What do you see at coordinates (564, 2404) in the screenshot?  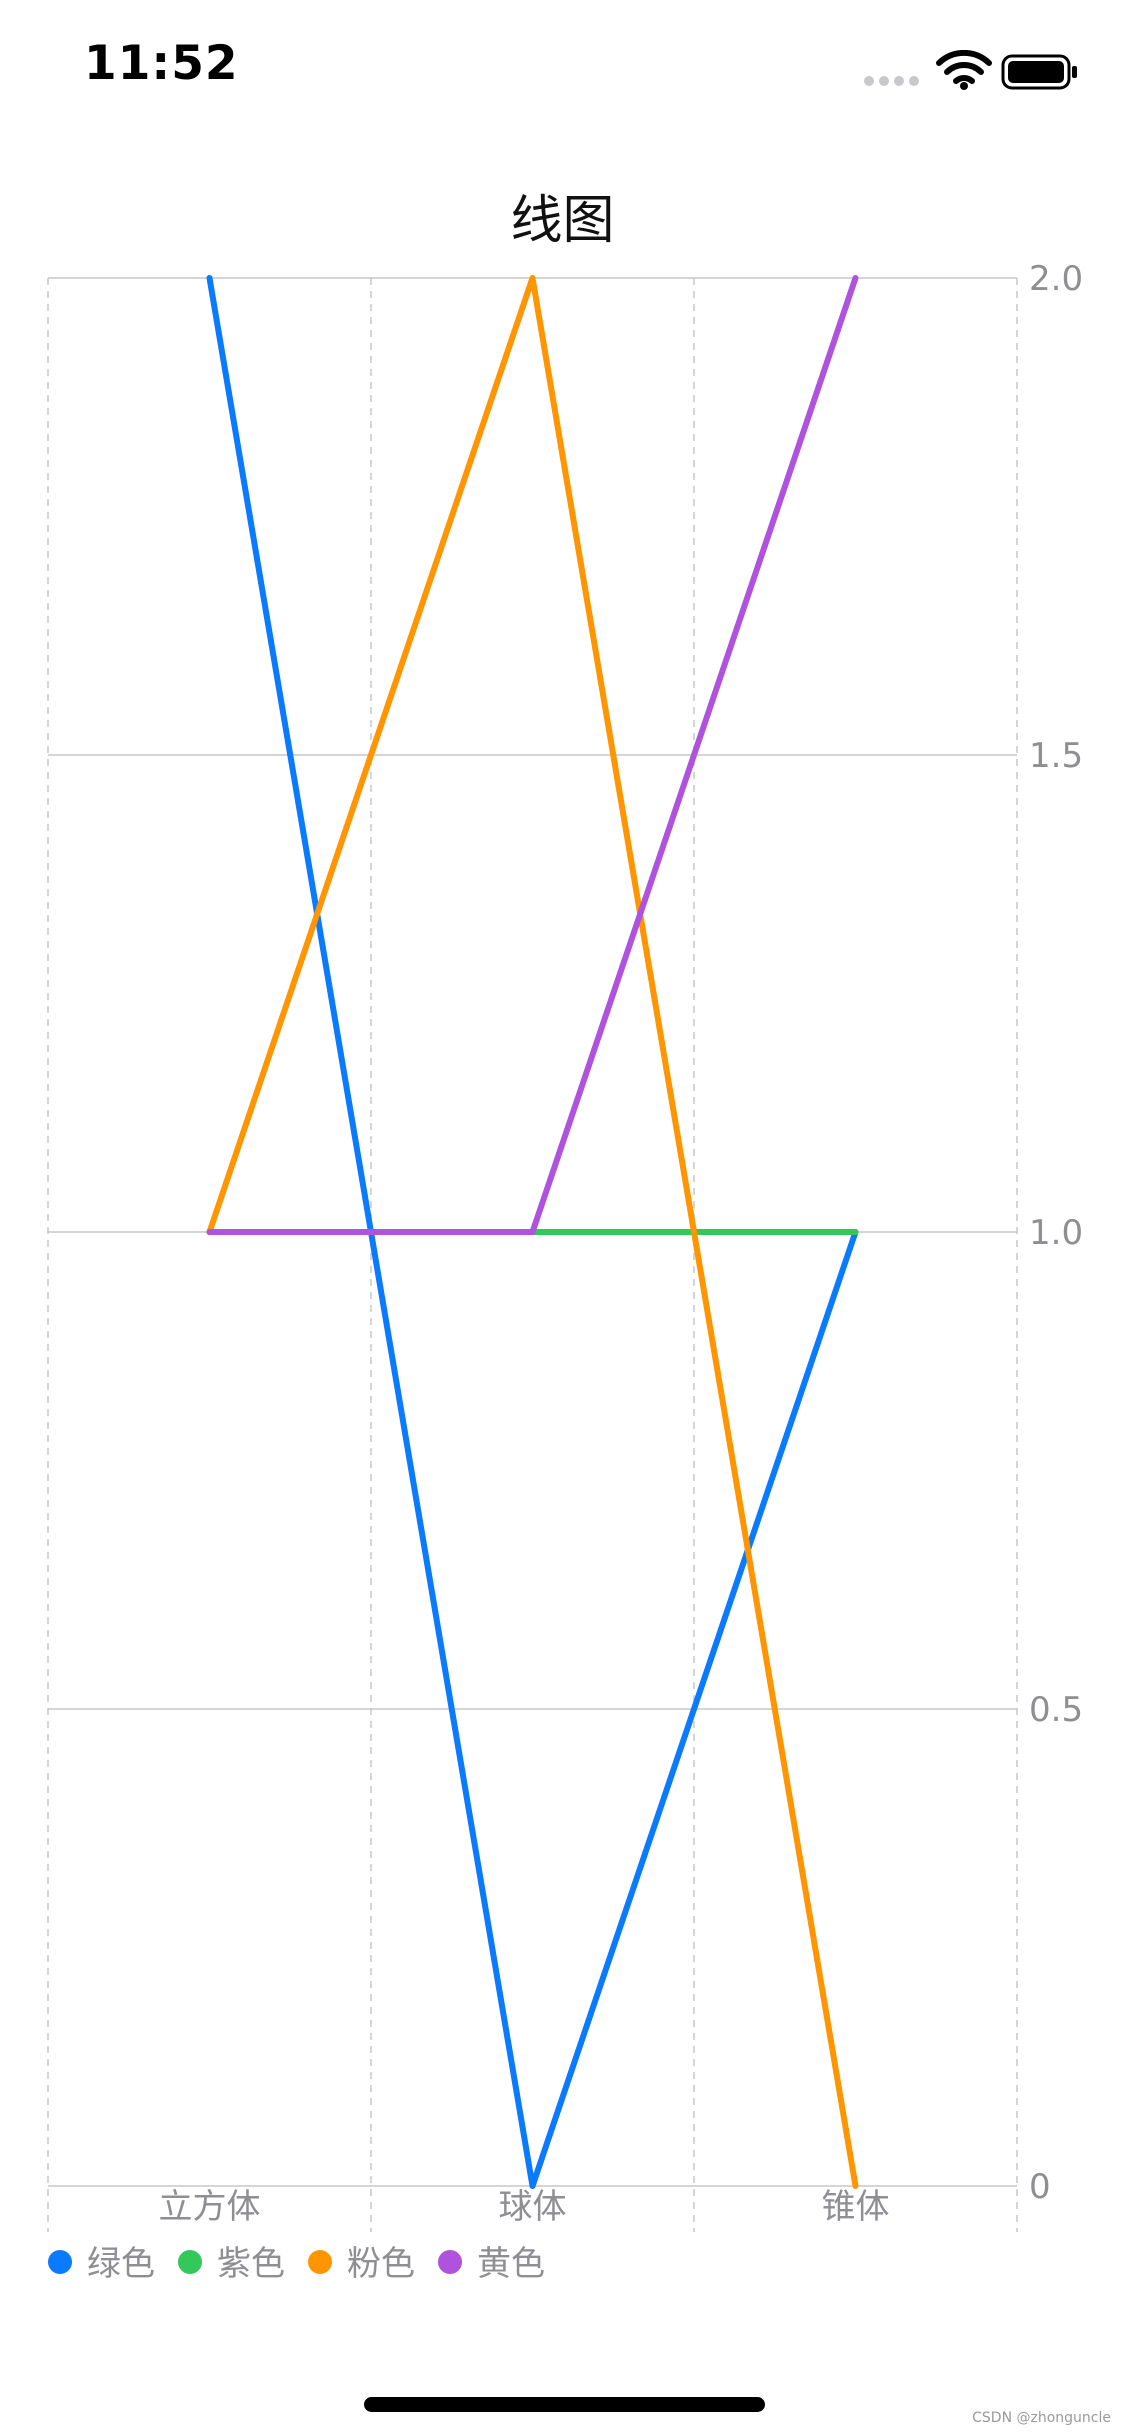 I see `home-indicator` at bounding box center [564, 2404].